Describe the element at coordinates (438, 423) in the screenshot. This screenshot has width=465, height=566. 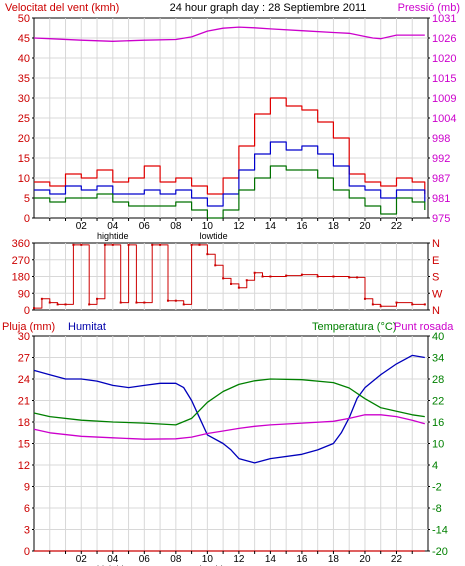
I see `y-tick-label-right: 16` at that location.